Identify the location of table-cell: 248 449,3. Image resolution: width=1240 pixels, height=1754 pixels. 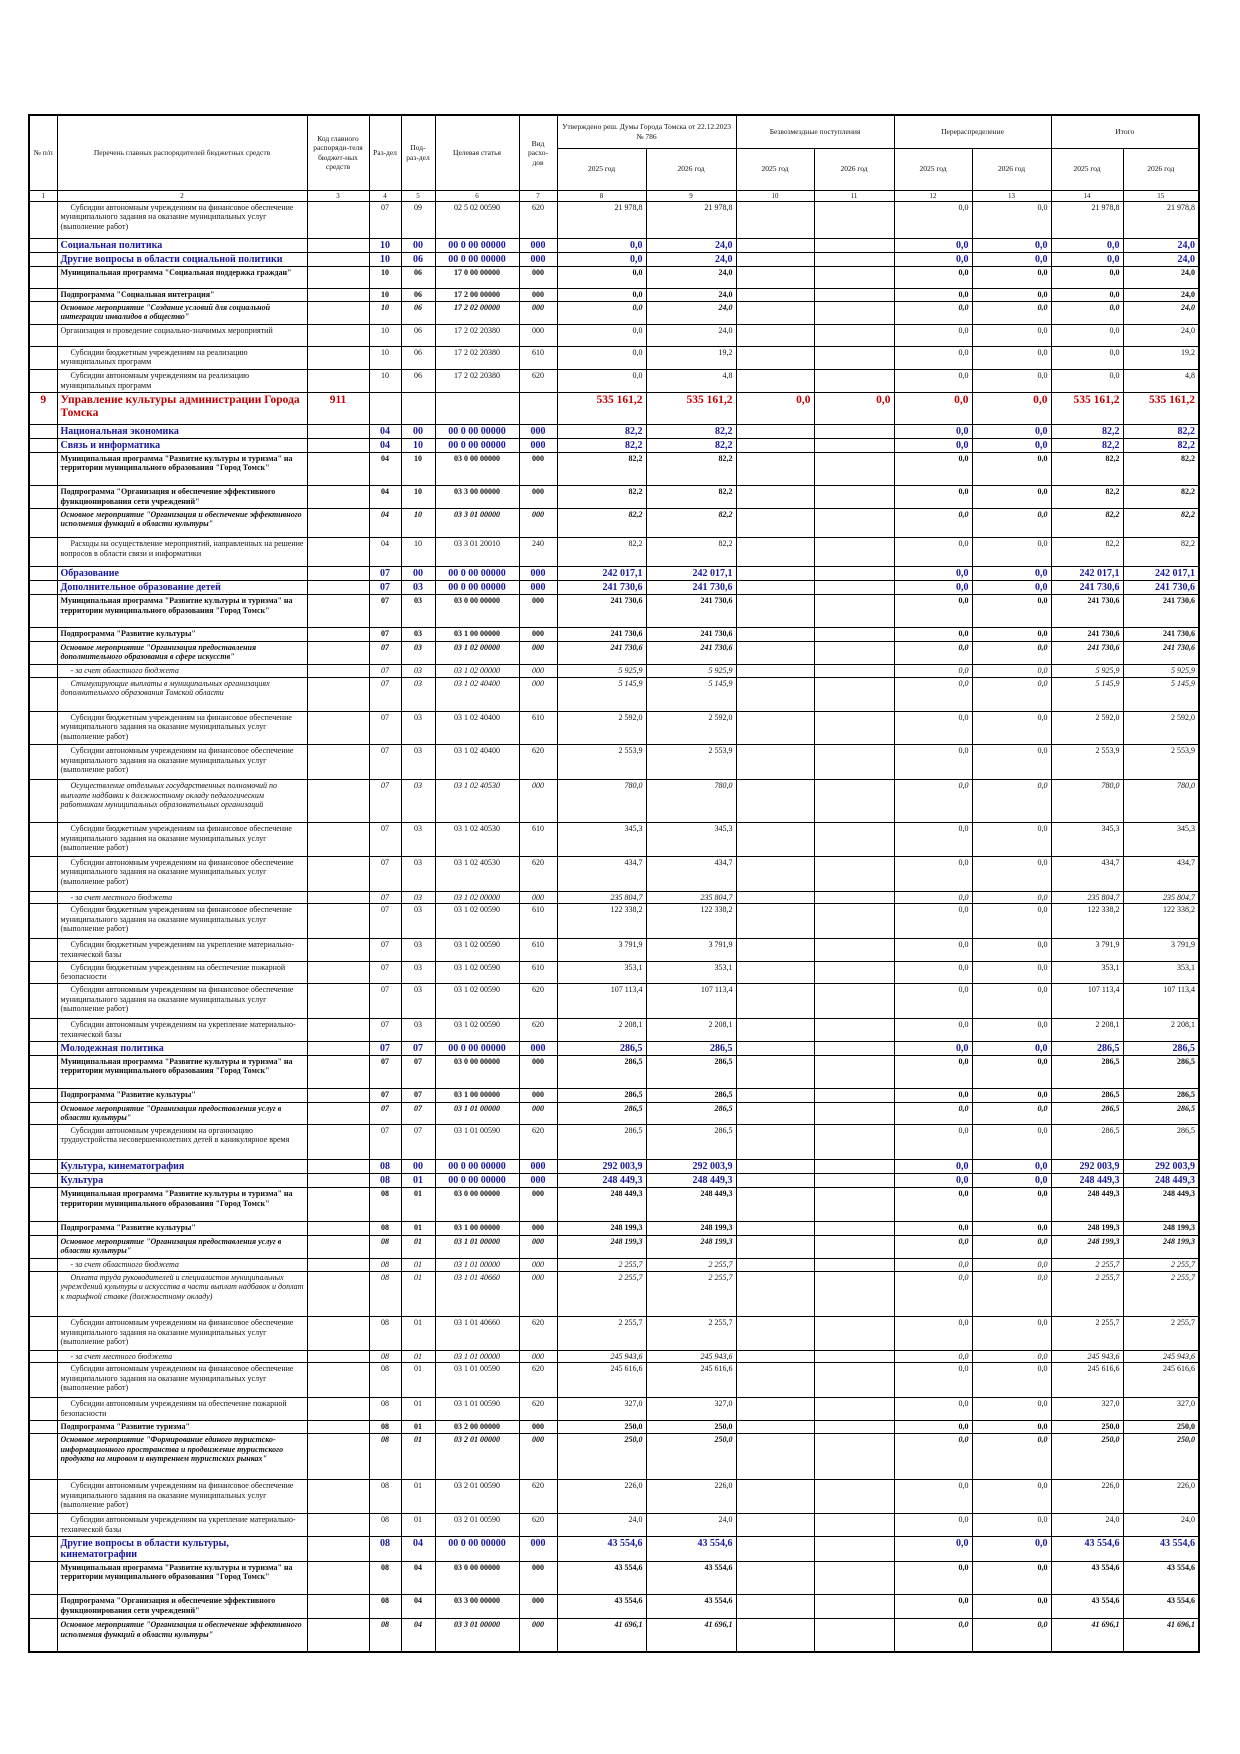
(1087, 1181).